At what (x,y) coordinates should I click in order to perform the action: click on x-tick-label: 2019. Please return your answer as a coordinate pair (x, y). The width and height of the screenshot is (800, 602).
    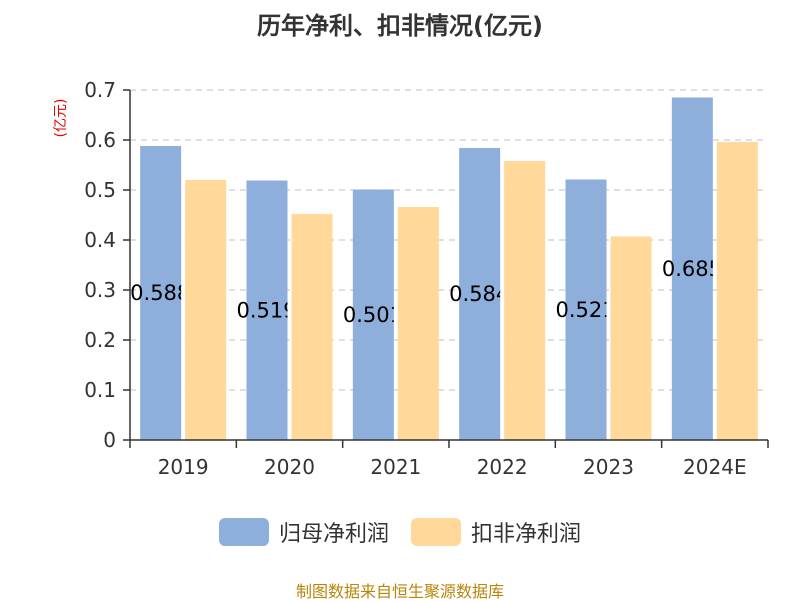
    Looking at the image, I should click on (183, 467).